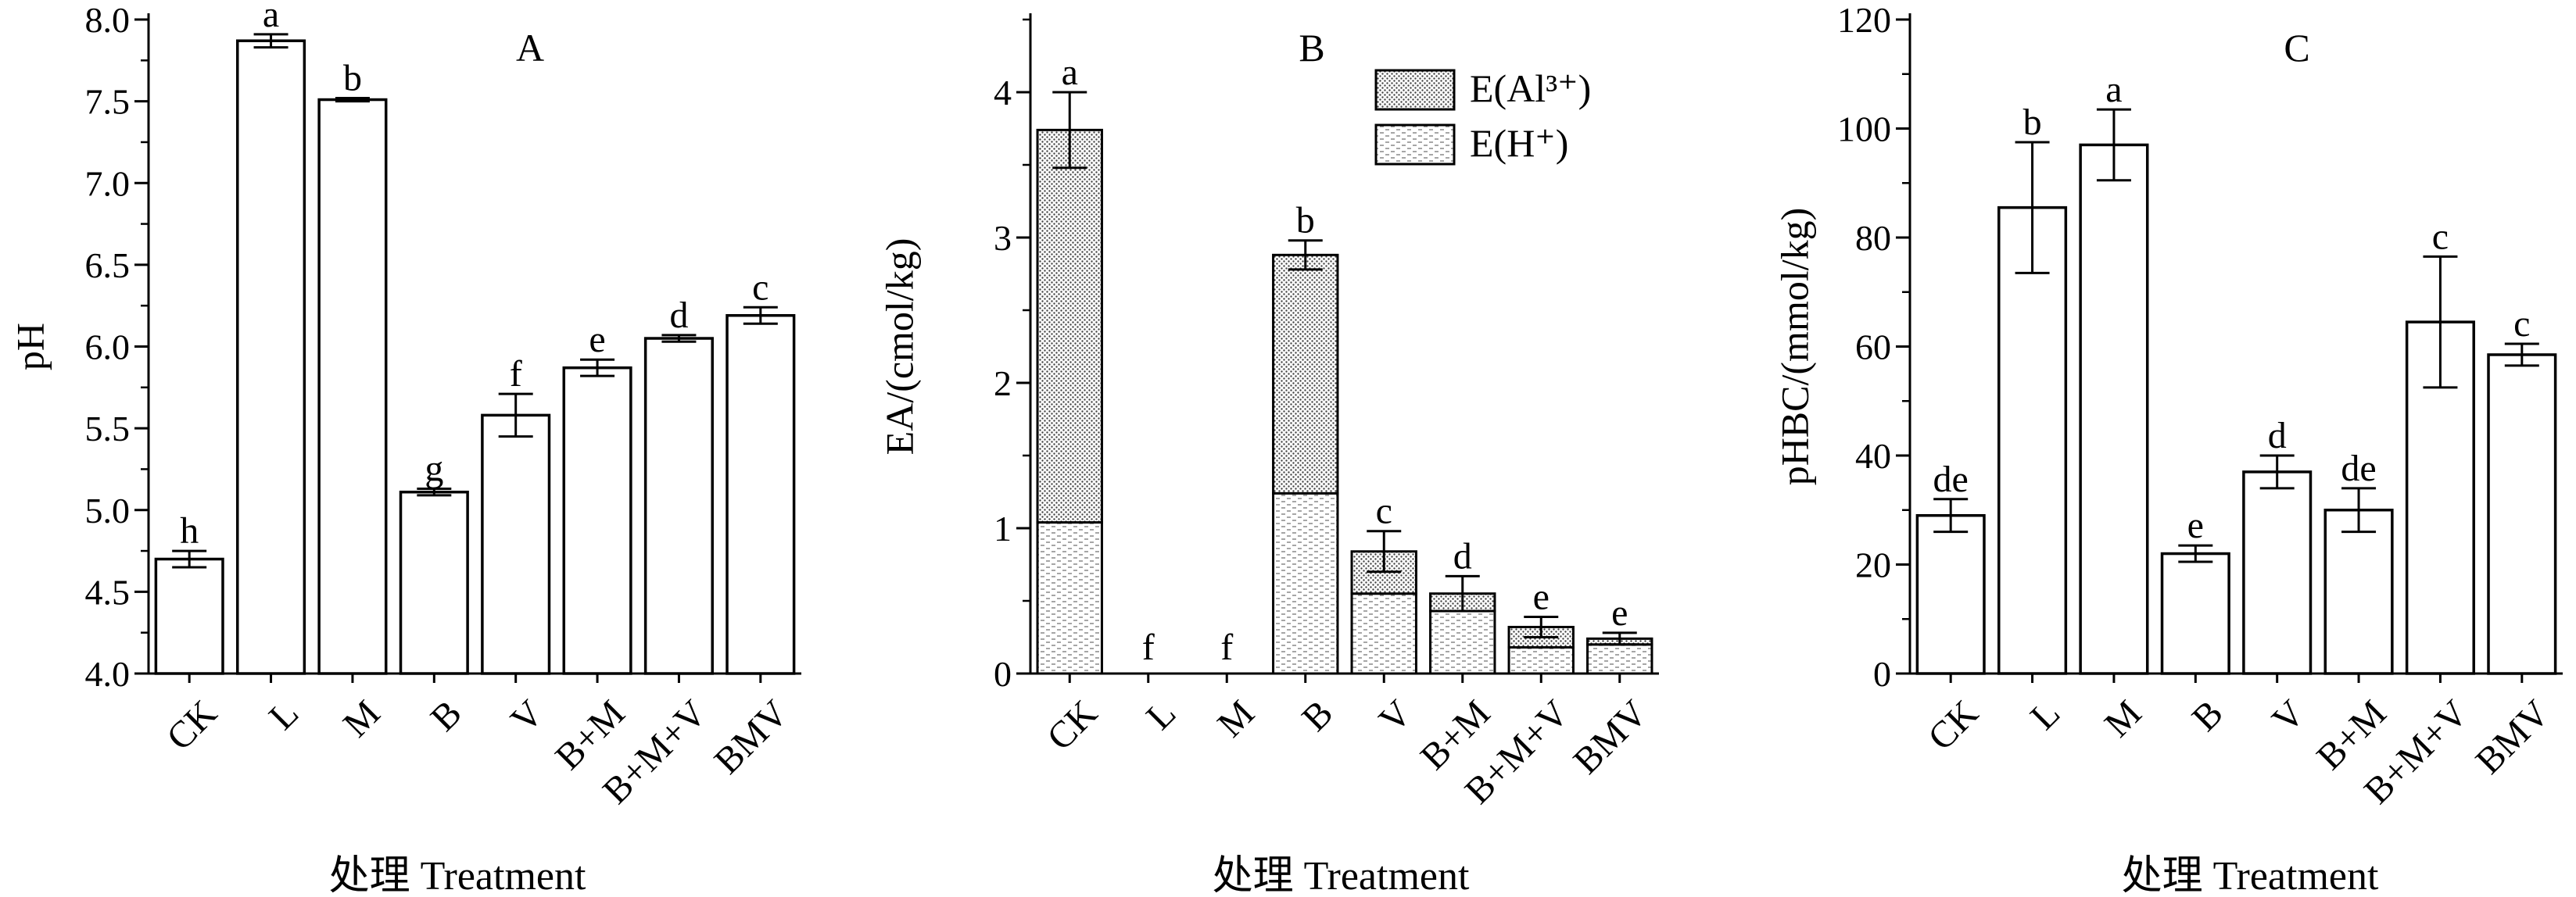  I want to click on y-tick-label: 6.5, so click(108, 265).